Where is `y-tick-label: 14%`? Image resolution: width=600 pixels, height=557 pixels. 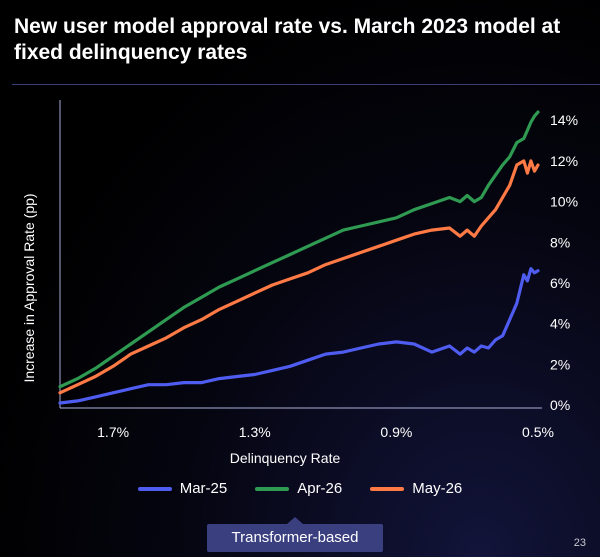
y-tick-label: 14% is located at coordinates (564, 120).